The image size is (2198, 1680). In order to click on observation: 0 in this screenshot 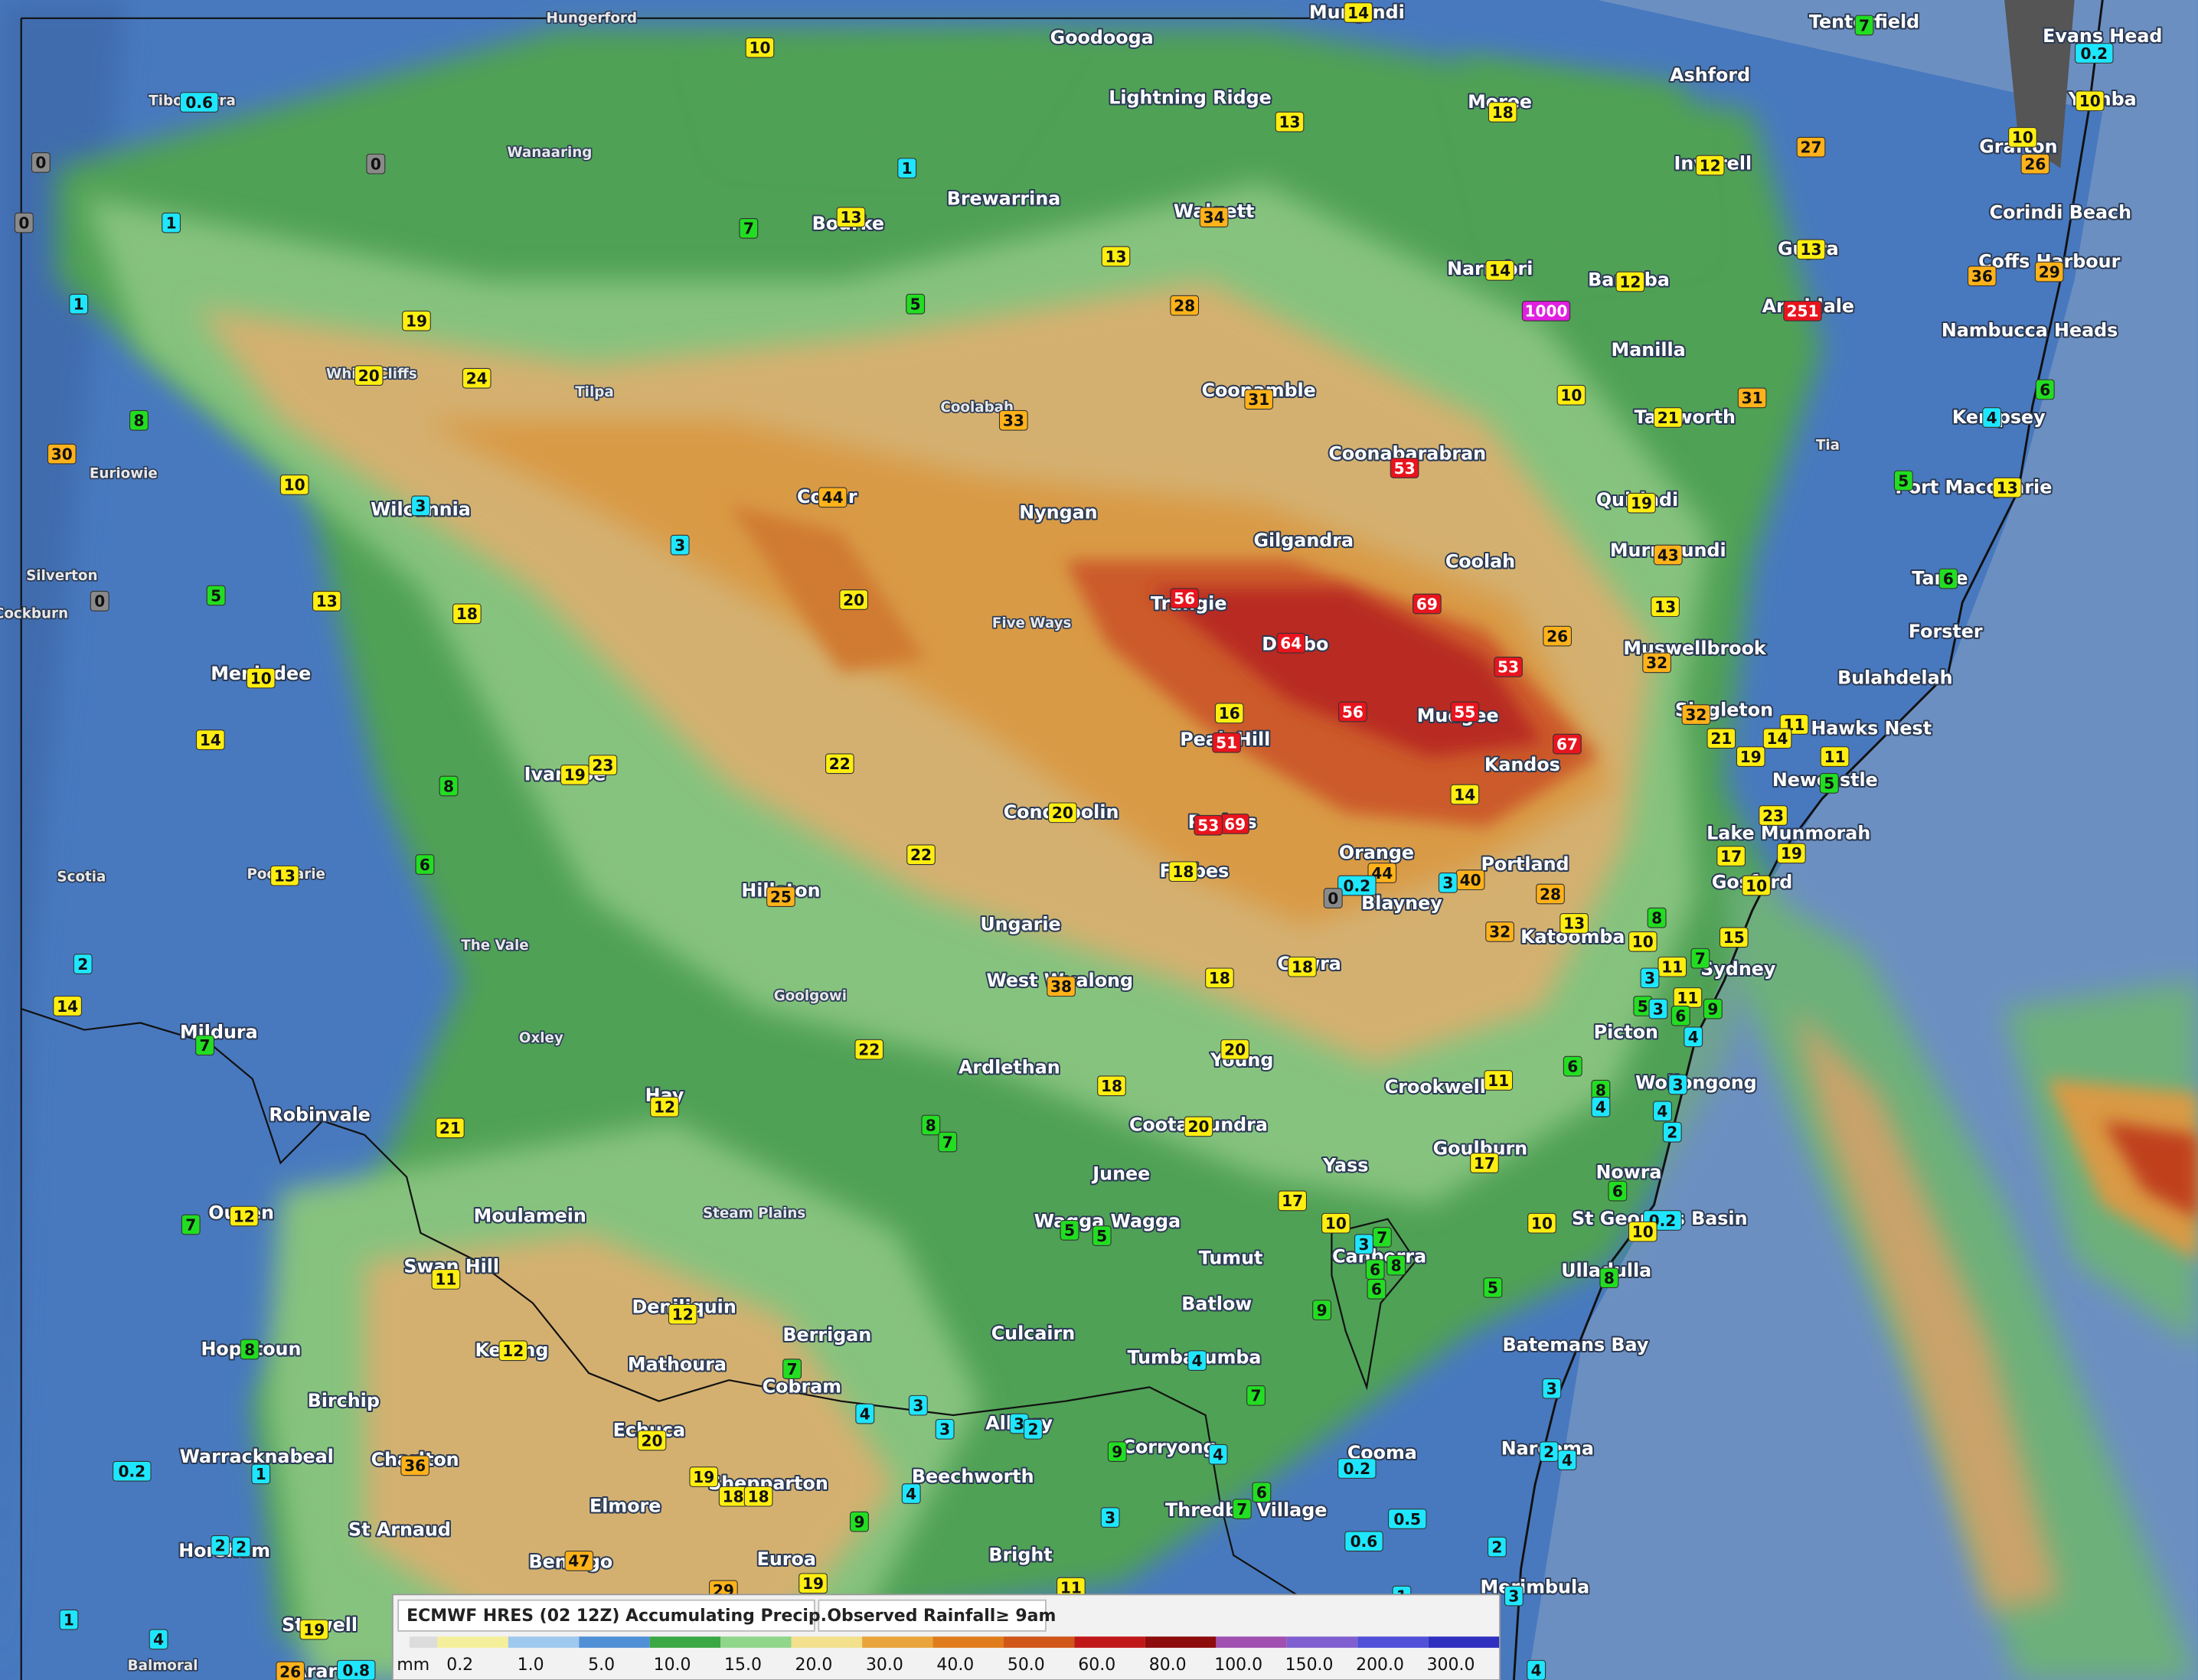, I will do `click(24, 222)`.